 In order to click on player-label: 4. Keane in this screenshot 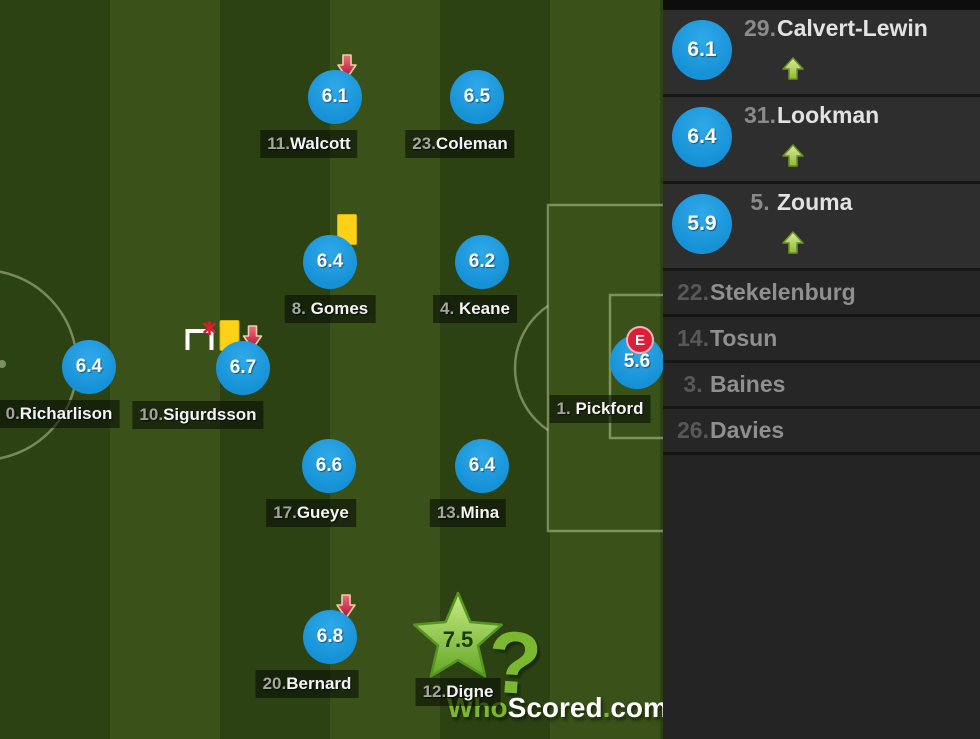, I will do `click(475, 309)`.